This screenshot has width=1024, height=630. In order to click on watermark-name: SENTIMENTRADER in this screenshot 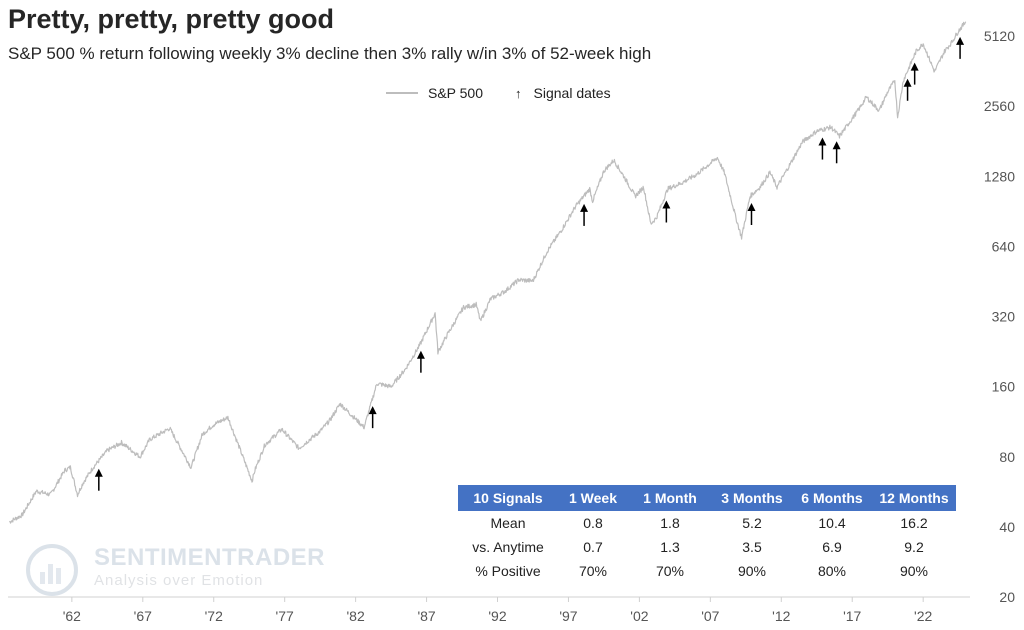, I will do `click(210, 557)`.